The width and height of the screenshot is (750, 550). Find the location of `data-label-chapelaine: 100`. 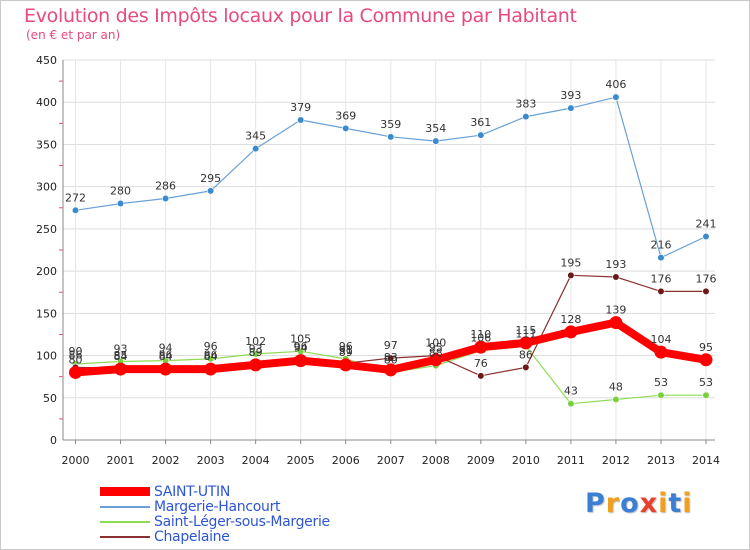

data-label-chapelaine: 100 is located at coordinates (435, 343).